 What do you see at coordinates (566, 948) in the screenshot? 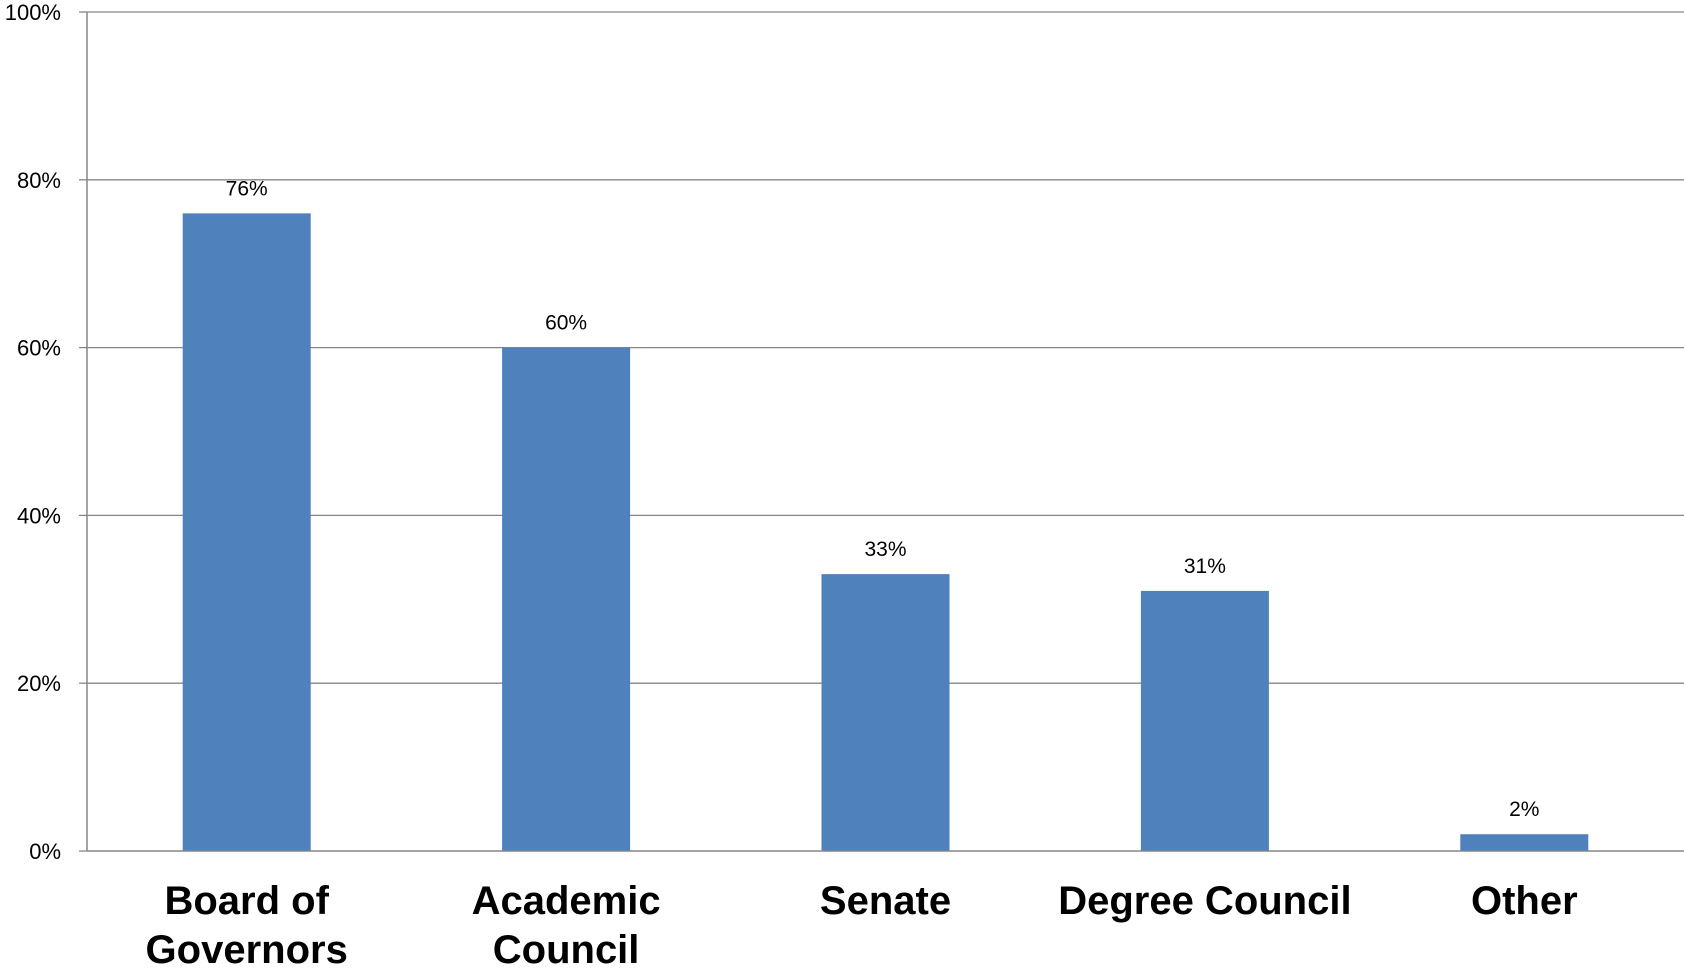
I see `category-label-line: Council` at bounding box center [566, 948].